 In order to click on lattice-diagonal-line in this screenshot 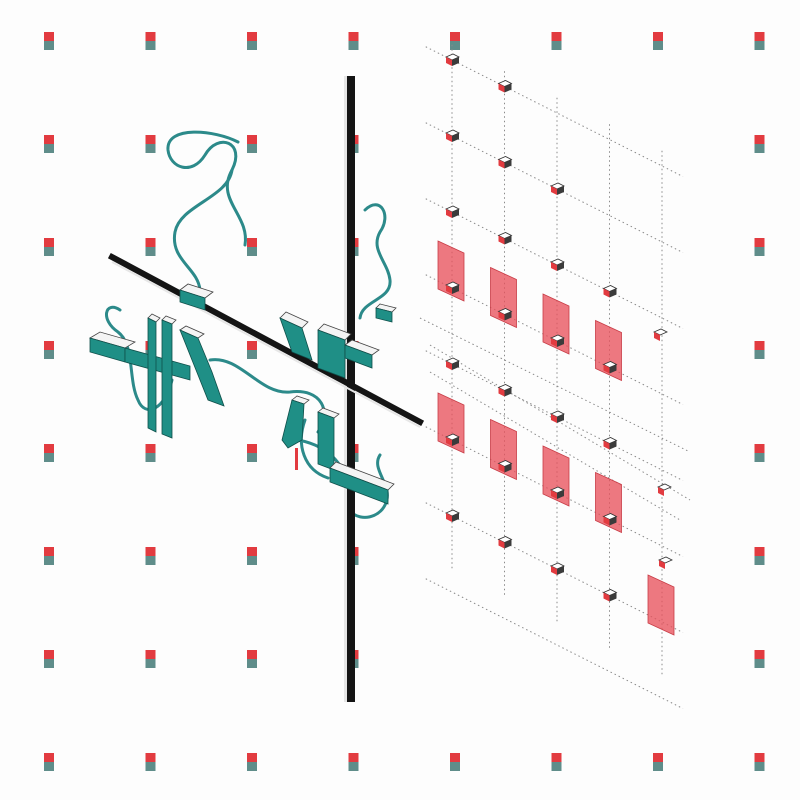, I will do `click(554, 644)`.